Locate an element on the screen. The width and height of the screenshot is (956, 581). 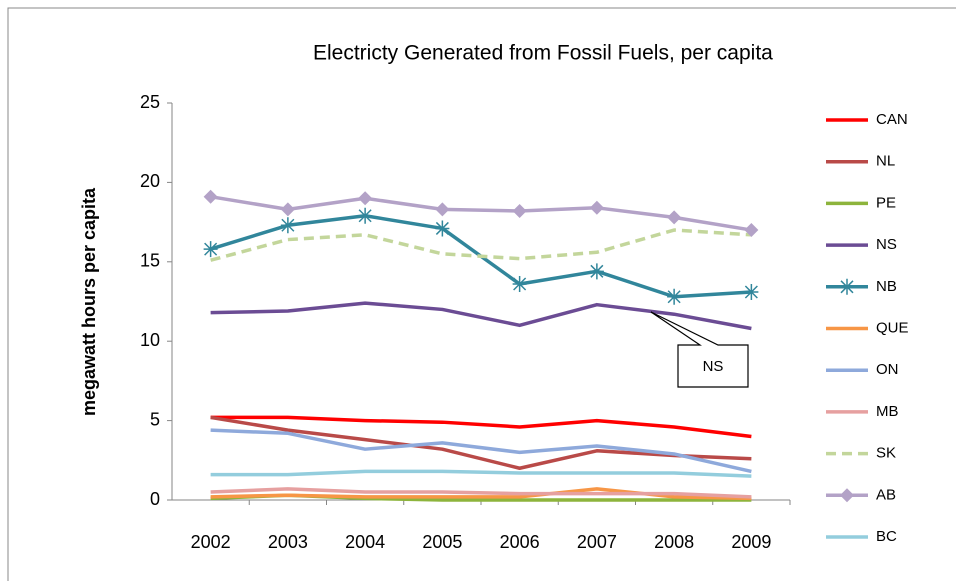
x-tick-label: 2005 is located at coordinates (442, 542).